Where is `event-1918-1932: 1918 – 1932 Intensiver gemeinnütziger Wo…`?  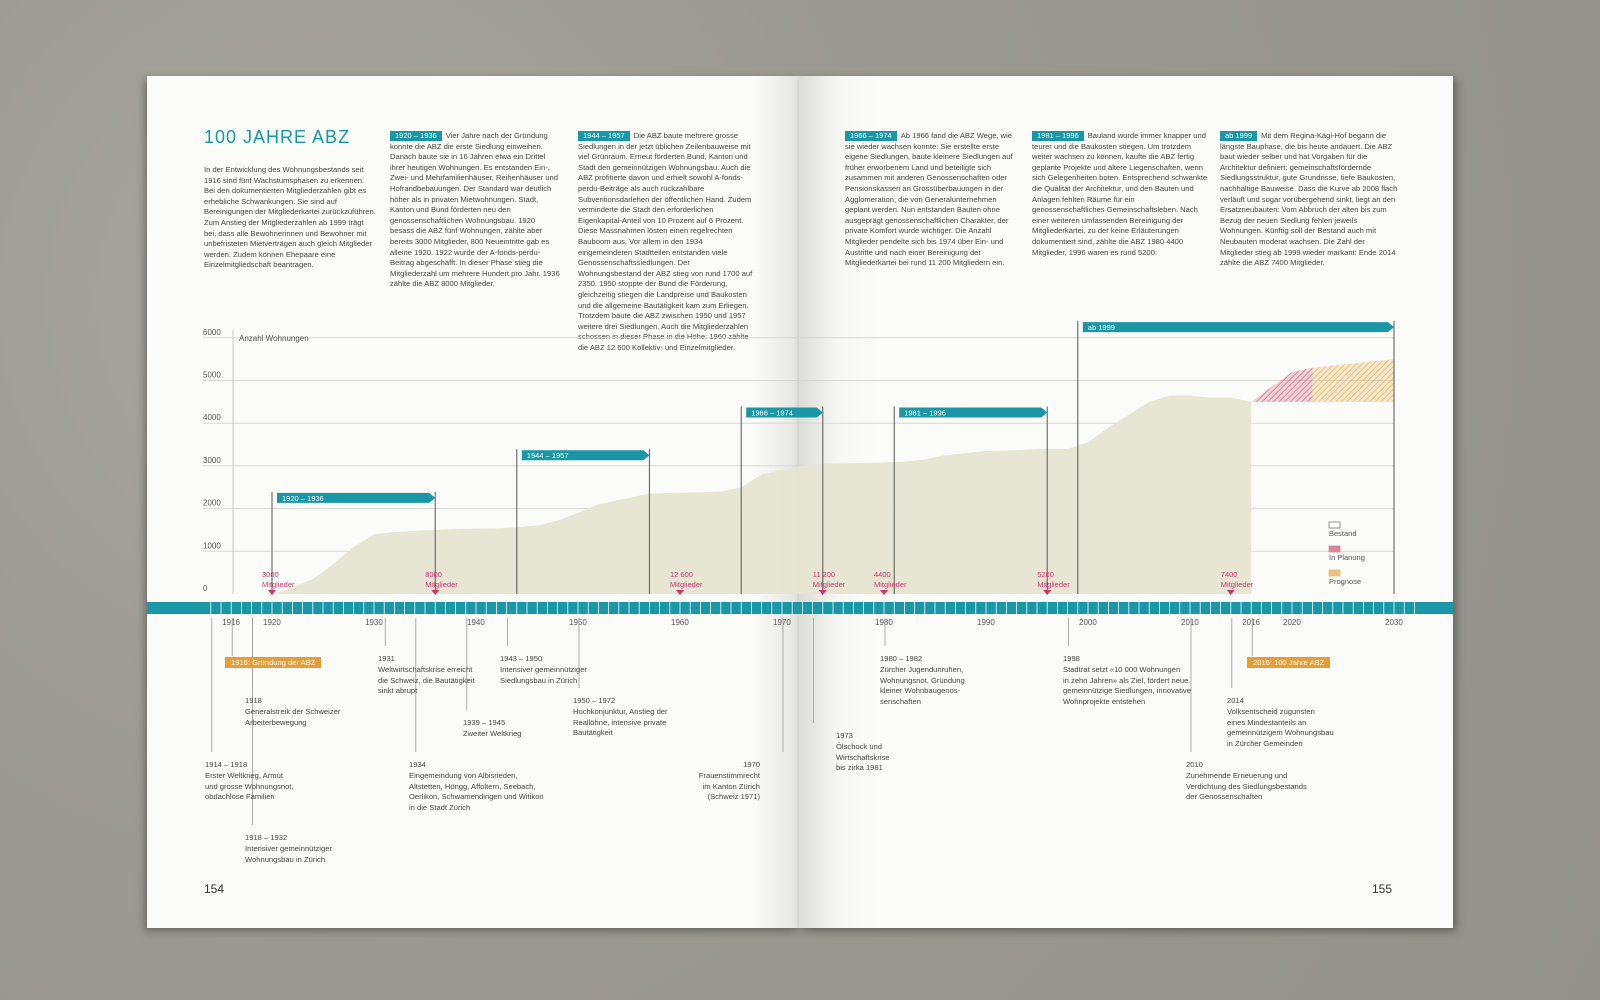 event-1918-1932: 1918 – 1932 Intensiver gemeinnütziger Wo… is located at coordinates (288, 848).